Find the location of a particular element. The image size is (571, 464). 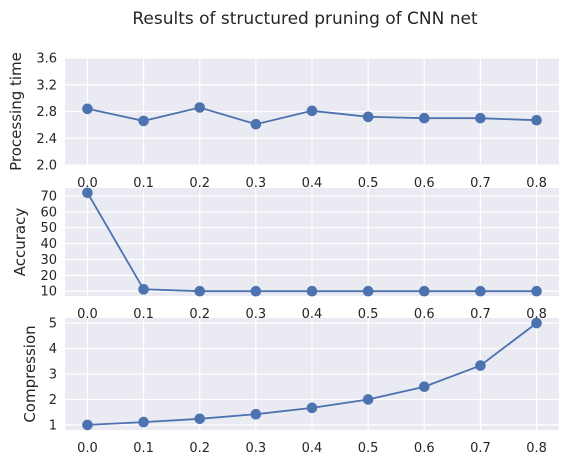

y-tick-label: 40 is located at coordinates (48, 244).